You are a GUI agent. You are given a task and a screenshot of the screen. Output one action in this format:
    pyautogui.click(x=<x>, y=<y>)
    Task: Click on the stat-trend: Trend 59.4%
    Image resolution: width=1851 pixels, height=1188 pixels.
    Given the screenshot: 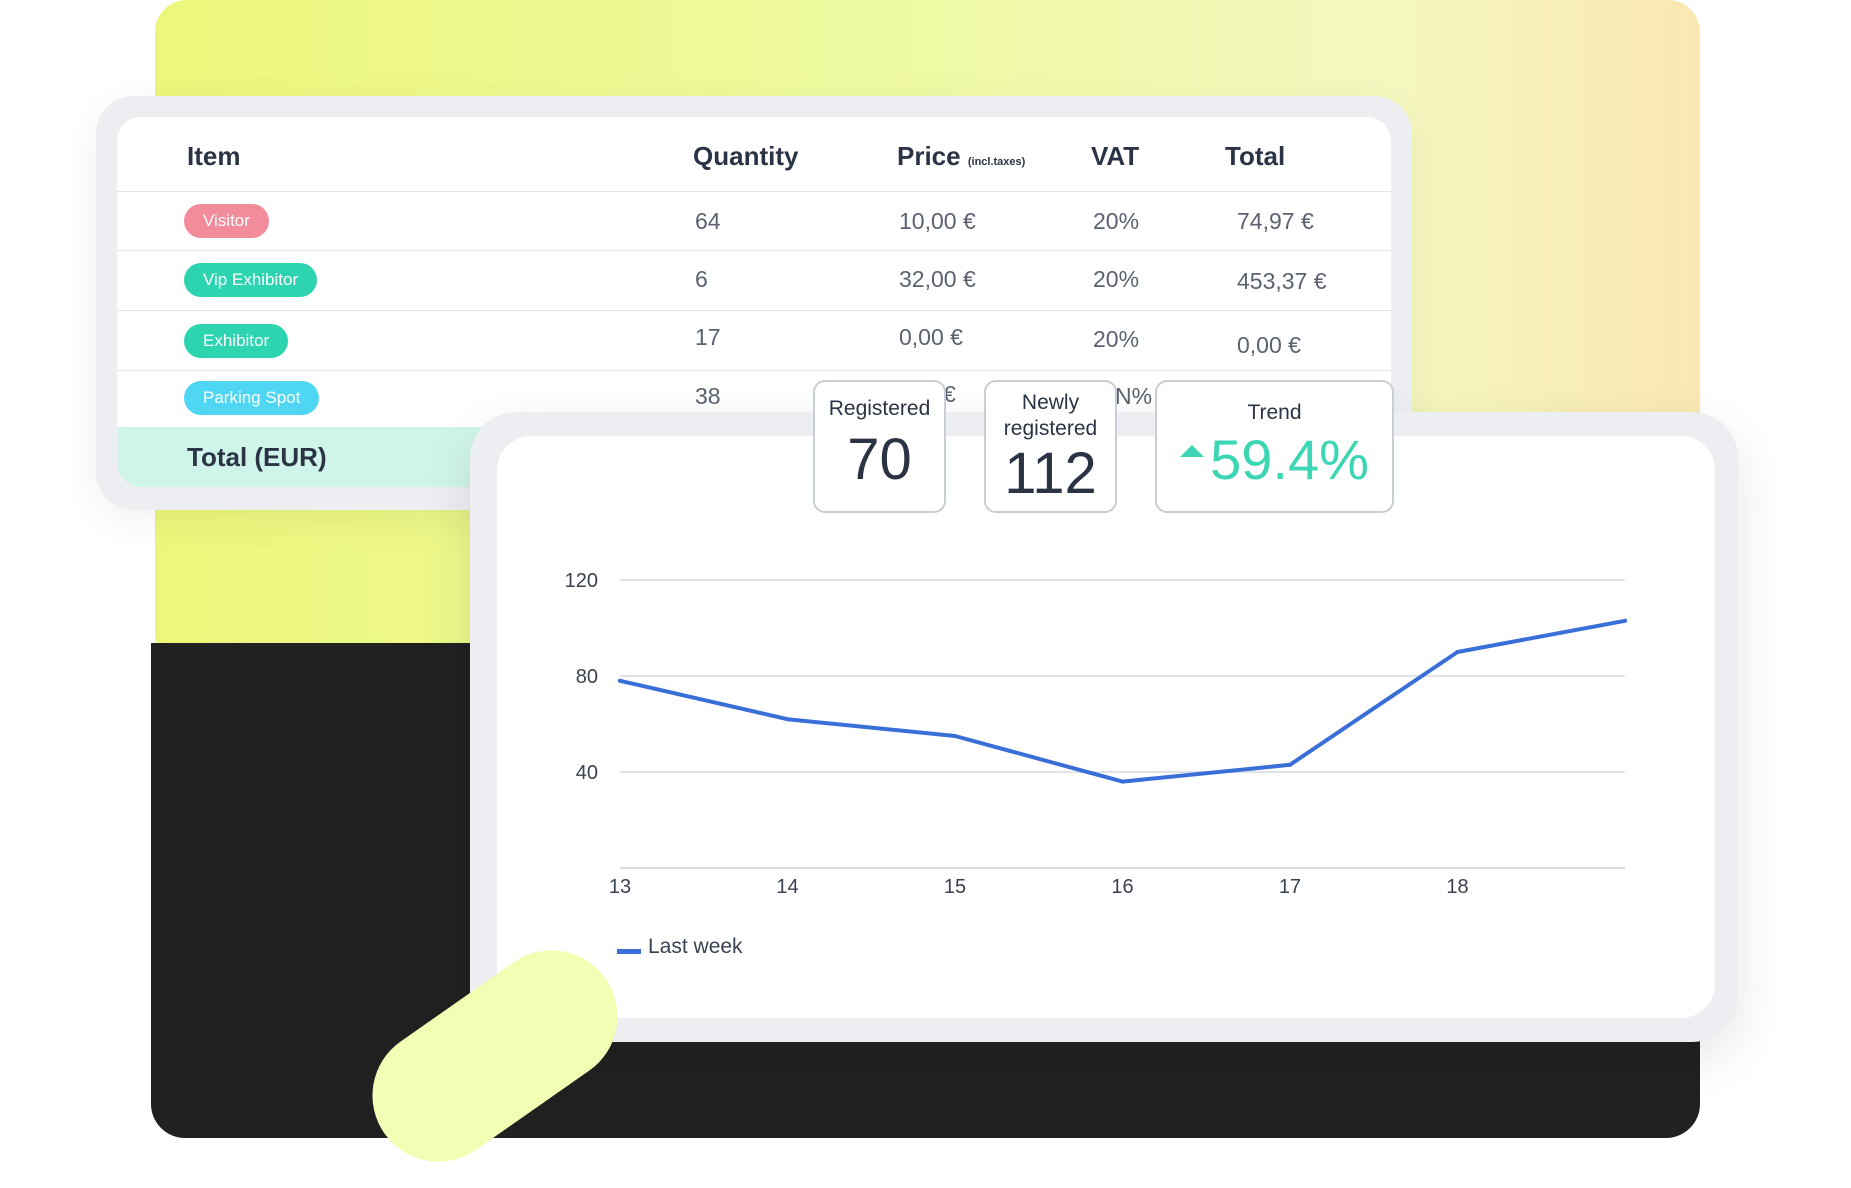 What is the action you would take?
    pyautogui.click(x=1274, y=446)
    